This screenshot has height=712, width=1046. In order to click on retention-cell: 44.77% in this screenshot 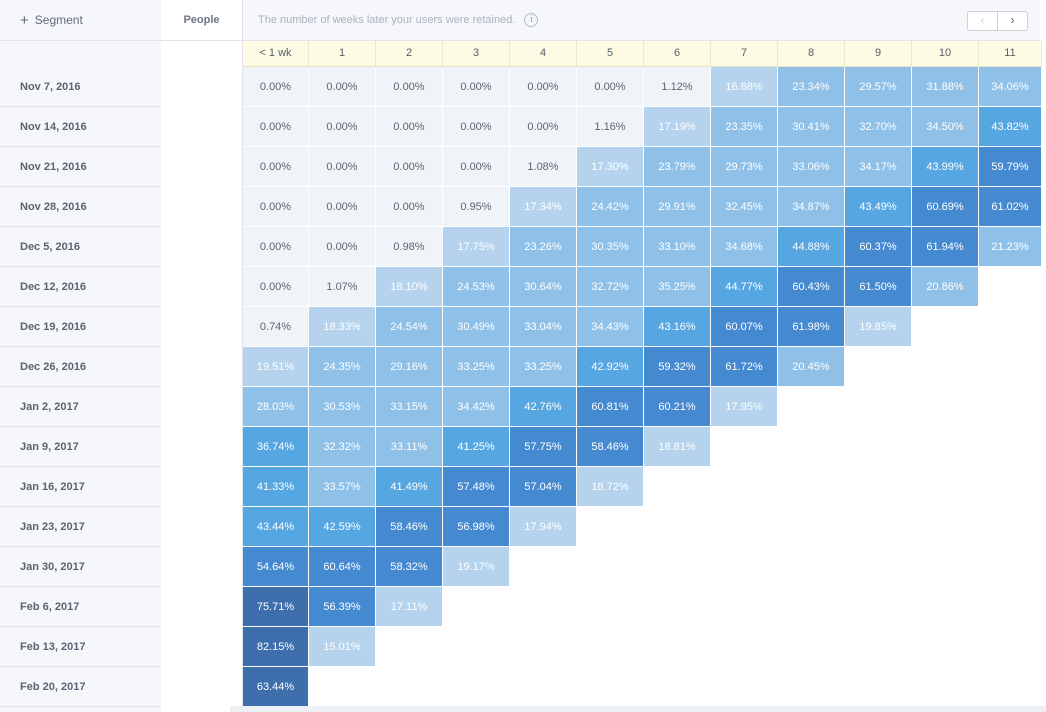, I will do `click(744, 287)`.